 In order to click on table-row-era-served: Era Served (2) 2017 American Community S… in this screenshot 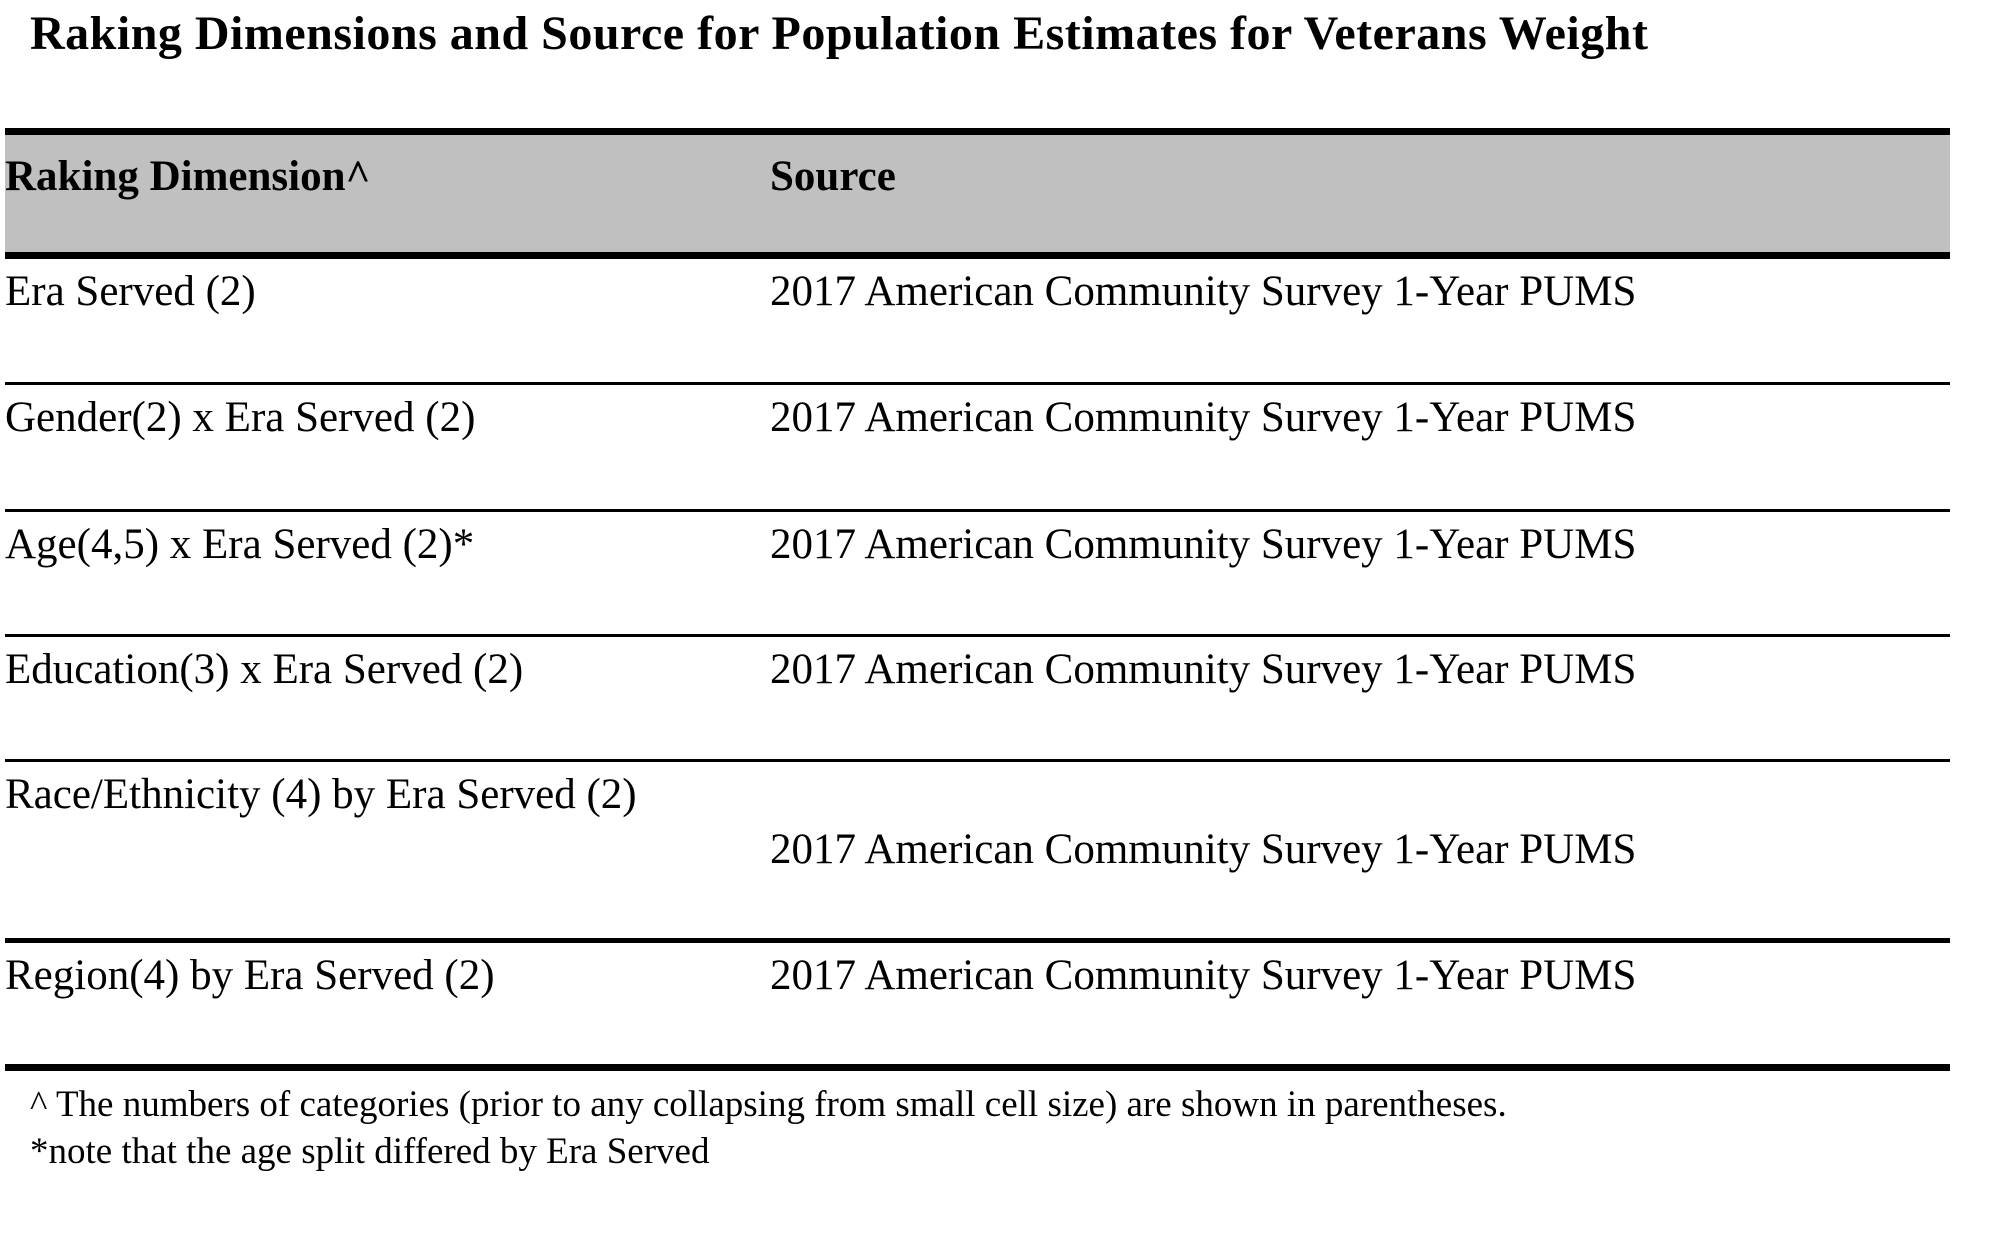, I will do `click(977, 320)`.